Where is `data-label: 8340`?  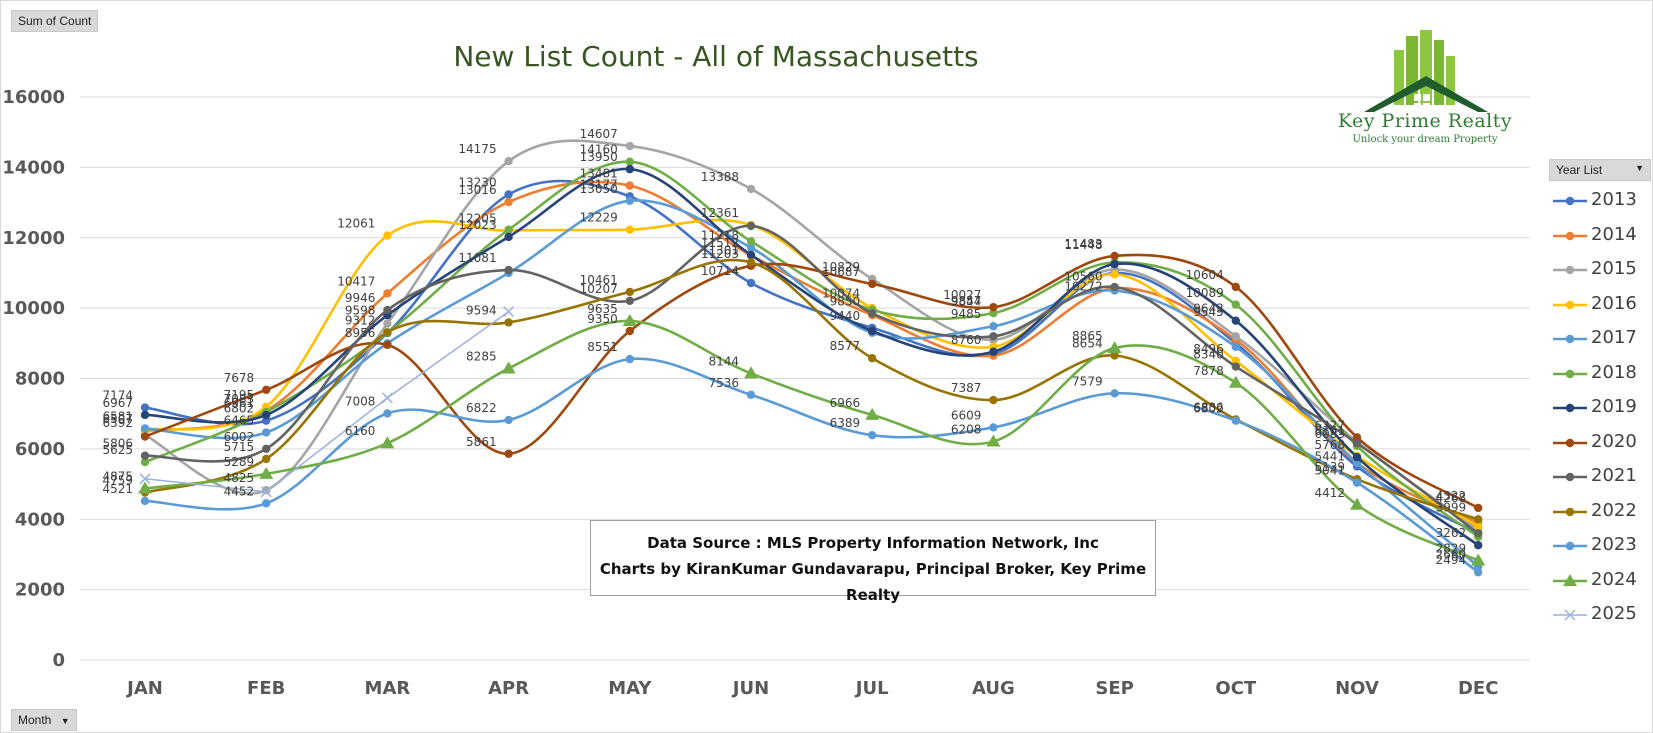
data-label: 8340 is located at coordinates (1208, 355).